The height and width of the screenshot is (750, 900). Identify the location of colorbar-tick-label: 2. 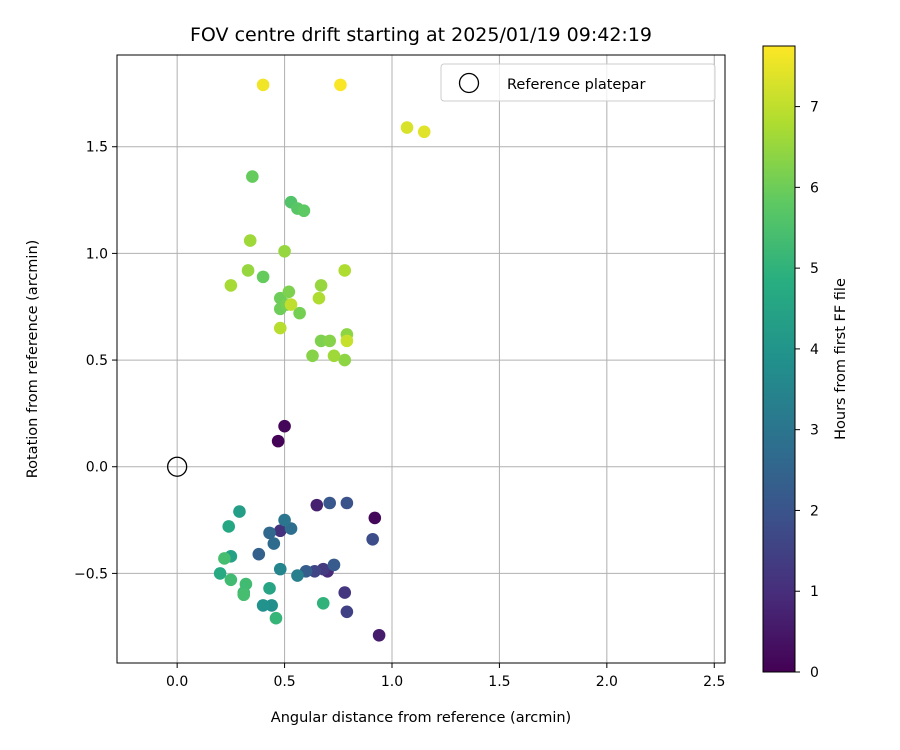
(814, 511).